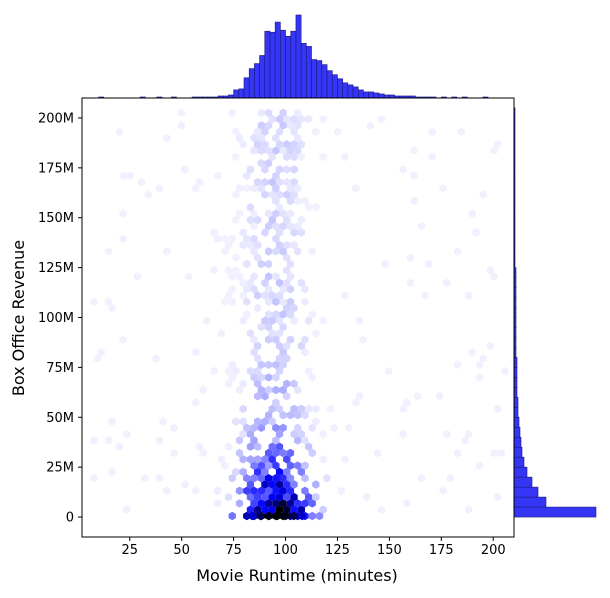 This screenshot has height=598, width=610. Describe the element at coordinates (441, 550) in the screenshot. I see `x-tick-label: 175` at that location.